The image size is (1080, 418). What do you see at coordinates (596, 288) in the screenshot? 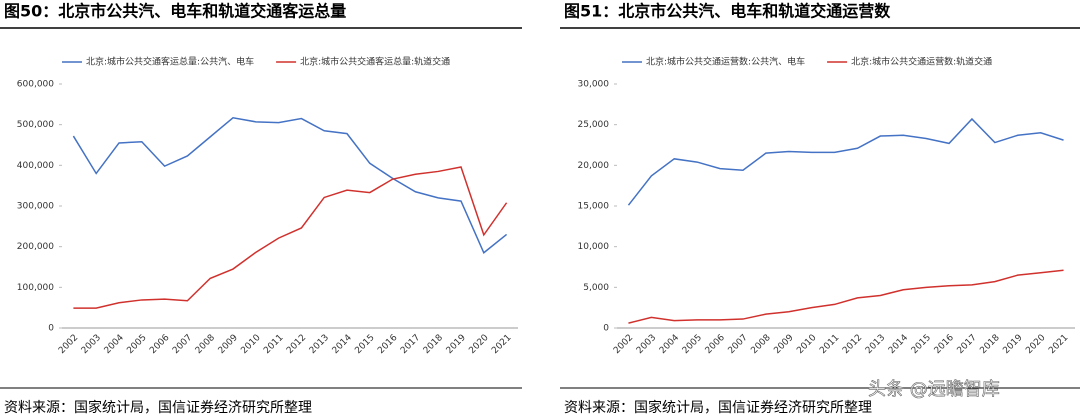
I see `y-tick-label: 5,000` at bounding box center [596, 288].